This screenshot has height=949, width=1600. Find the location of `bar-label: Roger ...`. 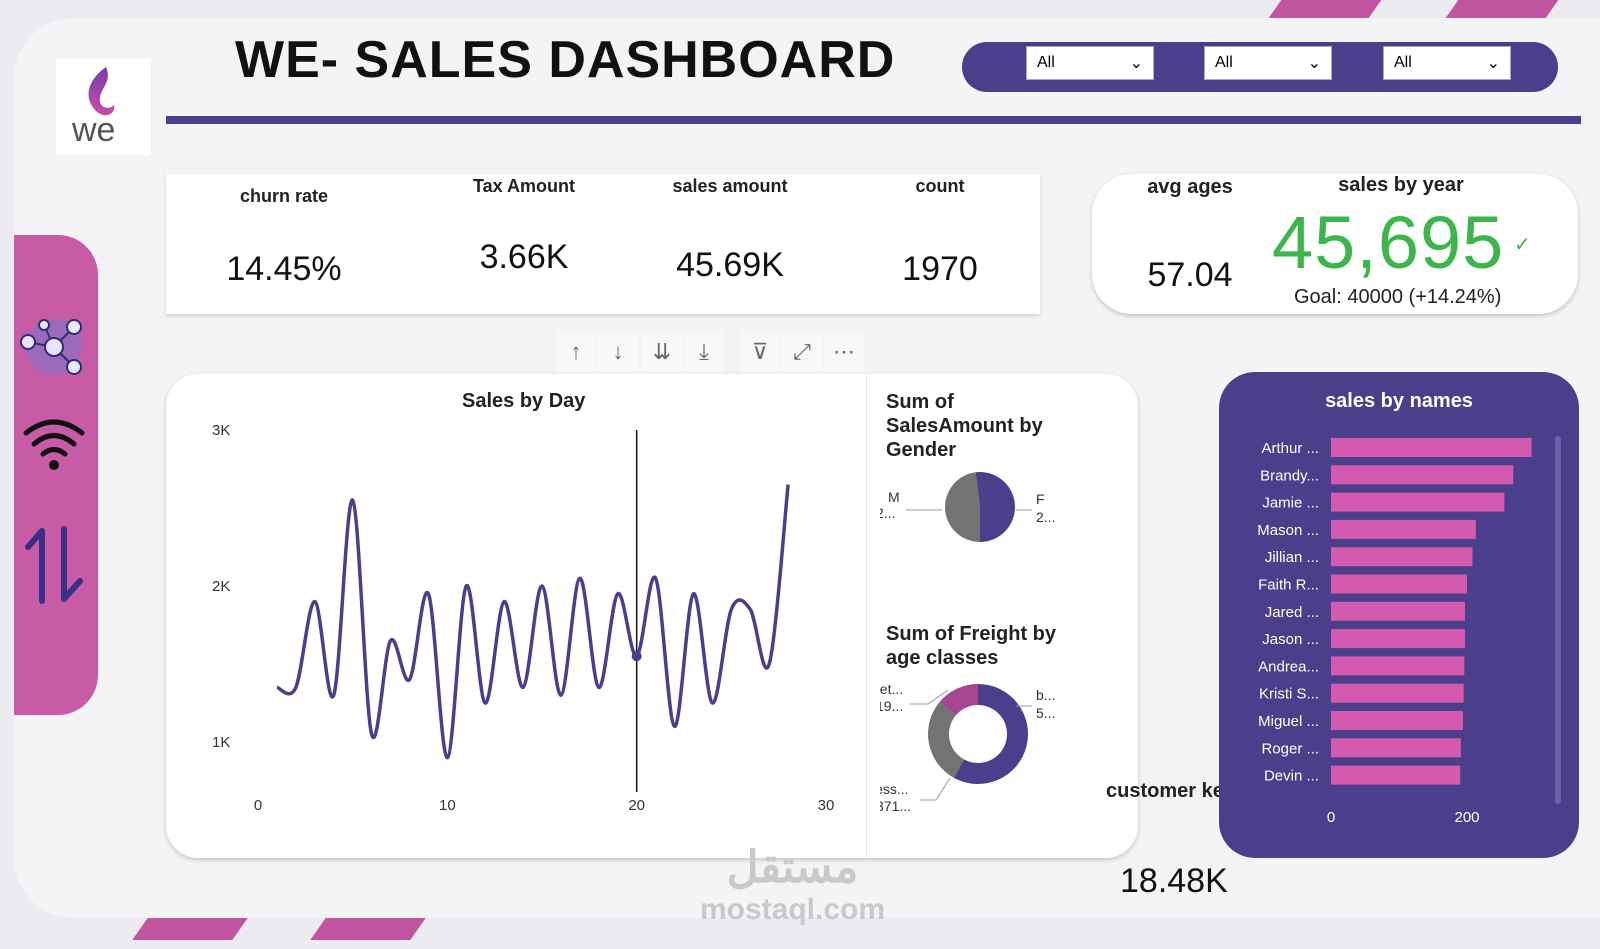

bar-label: Roger ... is located at coordinates (1290, 748).